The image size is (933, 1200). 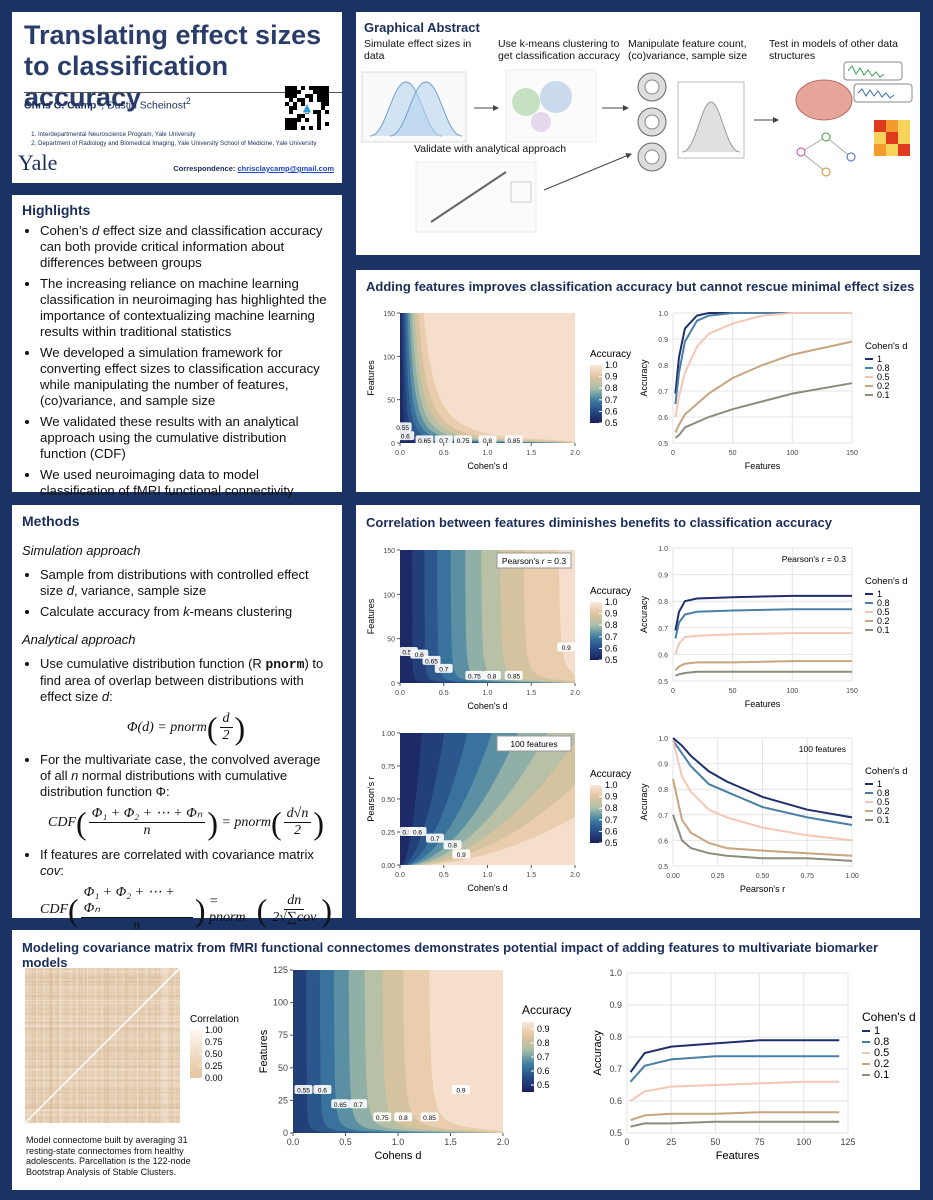 I want to click on validation-icon, so click(x=476, y=197).